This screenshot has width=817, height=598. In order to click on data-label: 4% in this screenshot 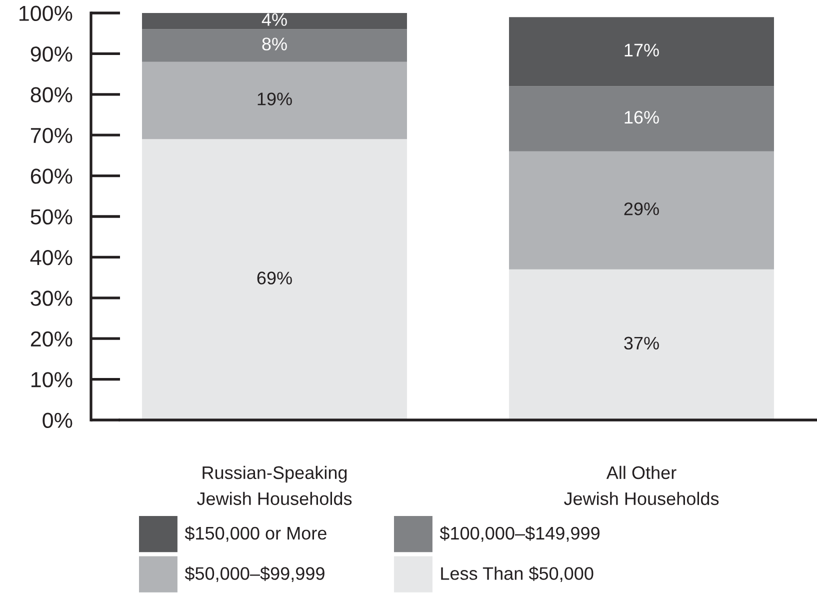, I will do `click(274, 19)`.